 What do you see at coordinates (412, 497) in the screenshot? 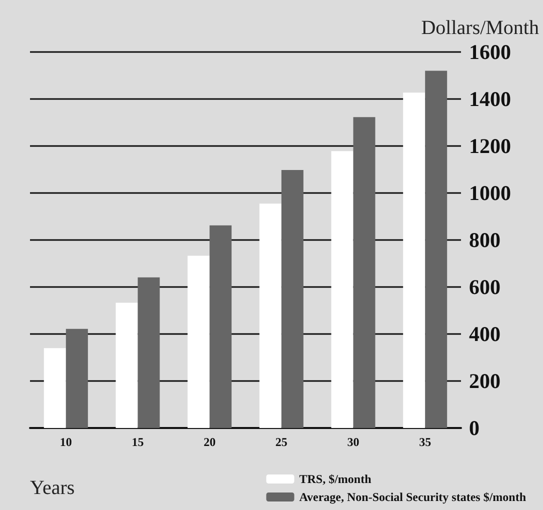
I see `legend-label: Average, Non-Social Security states $/month` at bounding box center [412, 497].